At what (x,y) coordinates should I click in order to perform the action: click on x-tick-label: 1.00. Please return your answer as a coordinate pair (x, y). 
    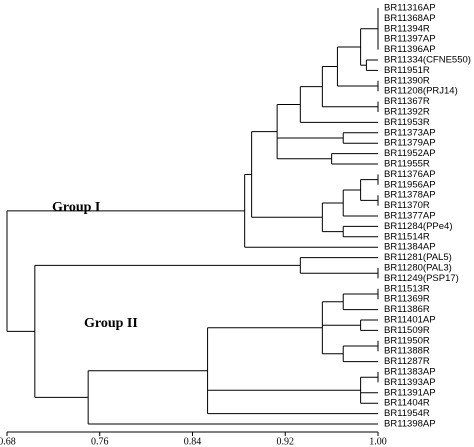
    Looking at the image, I should click on (378, 441).